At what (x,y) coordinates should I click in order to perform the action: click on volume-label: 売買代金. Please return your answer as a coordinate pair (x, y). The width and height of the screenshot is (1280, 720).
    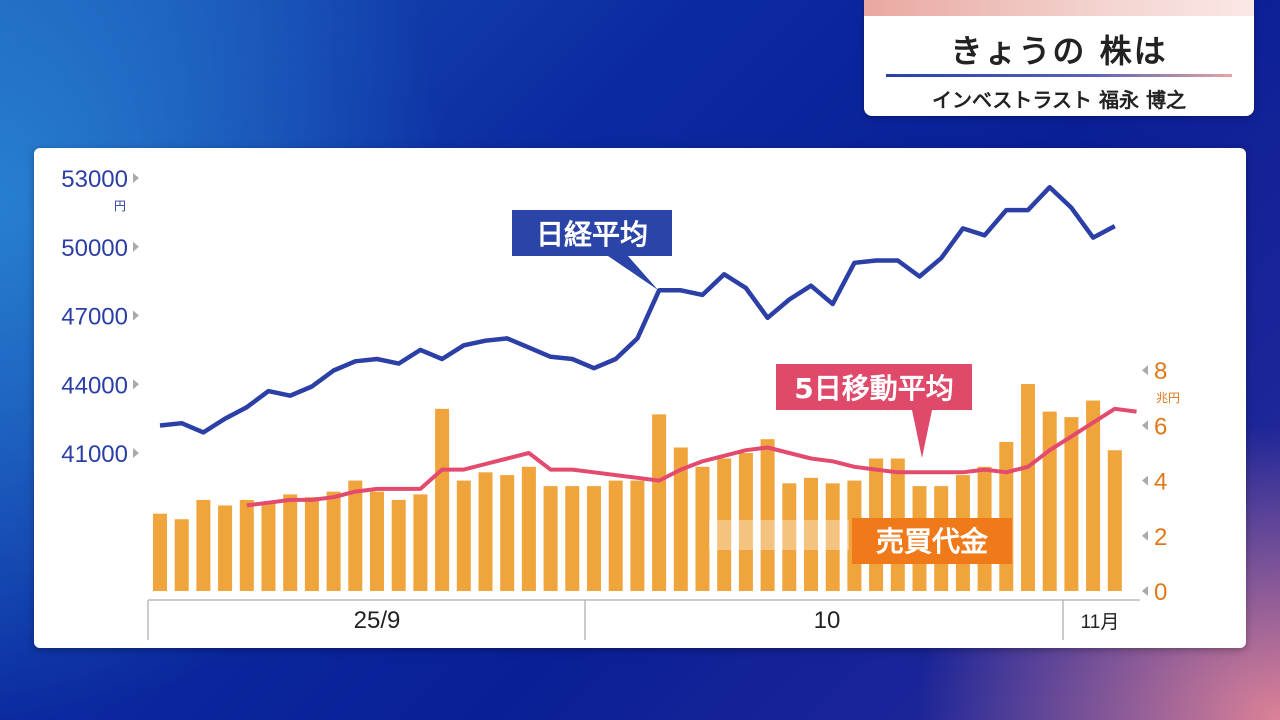
    Looking at the image, I should click on (932, 541).